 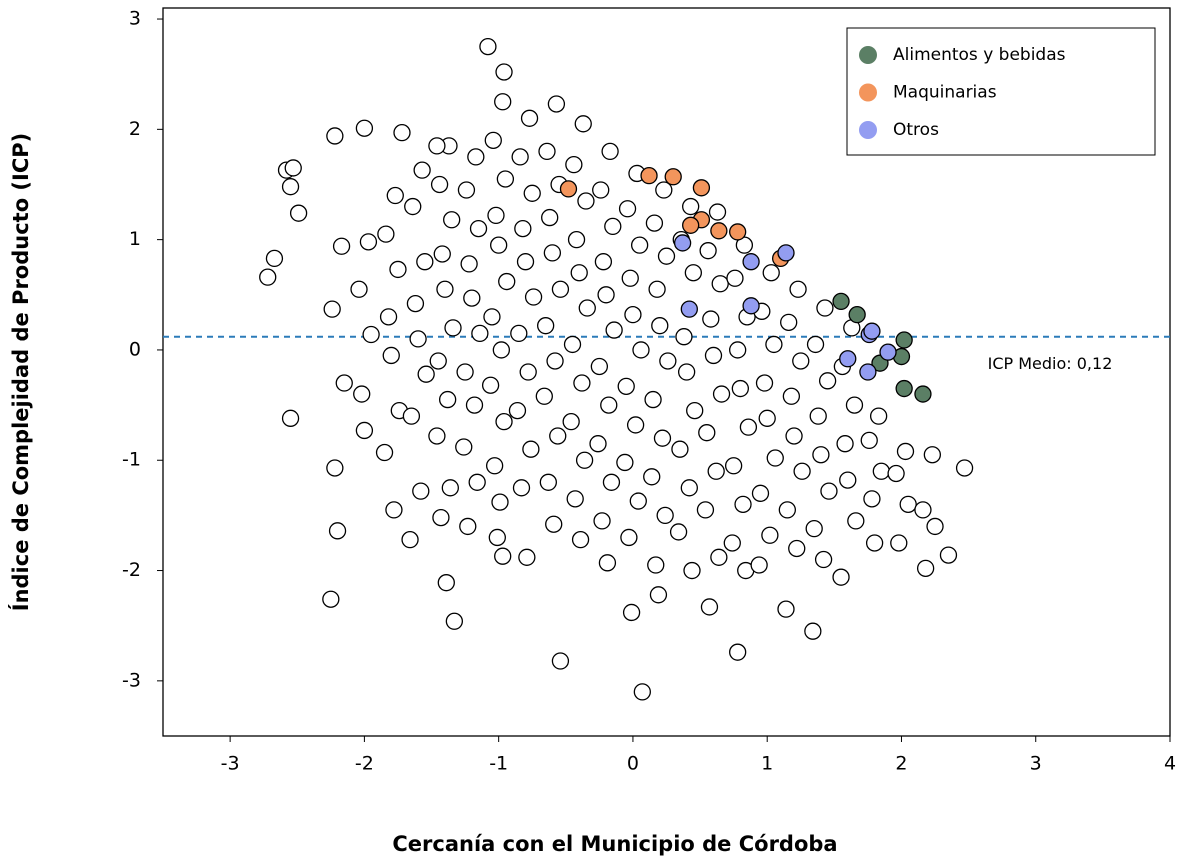 I want to click on legend-label: Alimentos y bebidas, so click(x=979, y=55).